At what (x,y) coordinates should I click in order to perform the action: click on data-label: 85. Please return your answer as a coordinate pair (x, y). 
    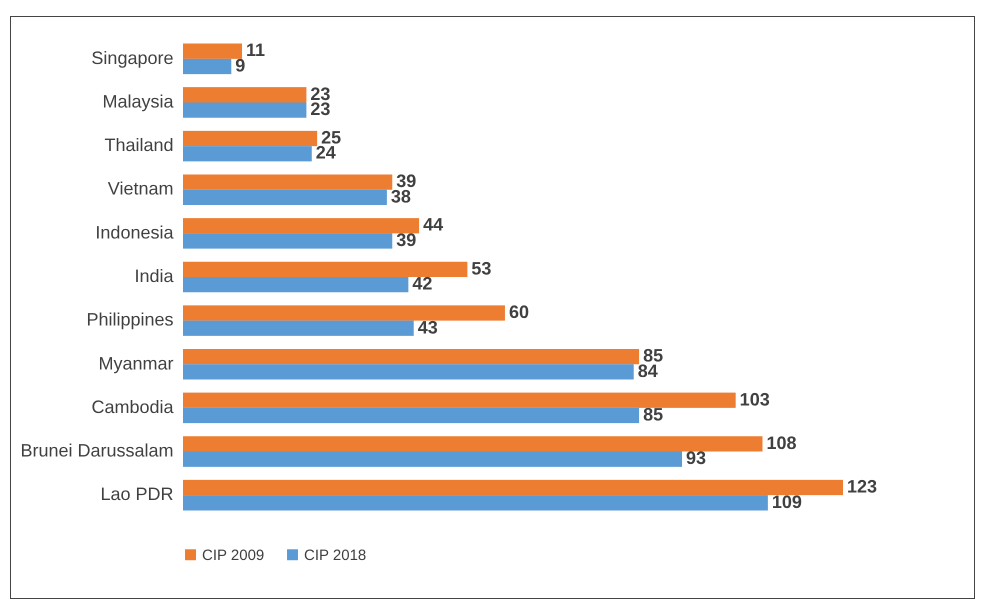
    Looking at the image, I should click on (653, 414).